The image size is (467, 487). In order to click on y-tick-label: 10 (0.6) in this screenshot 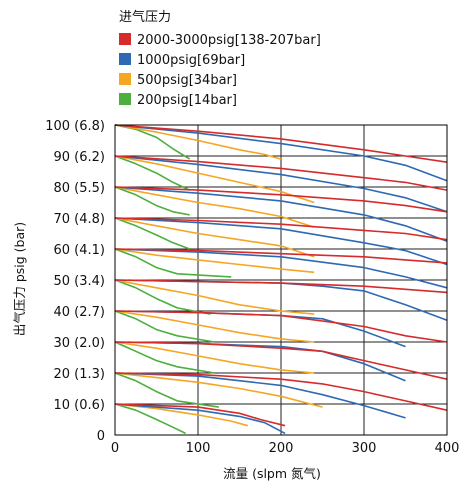, I will do `click(80, 405)`.